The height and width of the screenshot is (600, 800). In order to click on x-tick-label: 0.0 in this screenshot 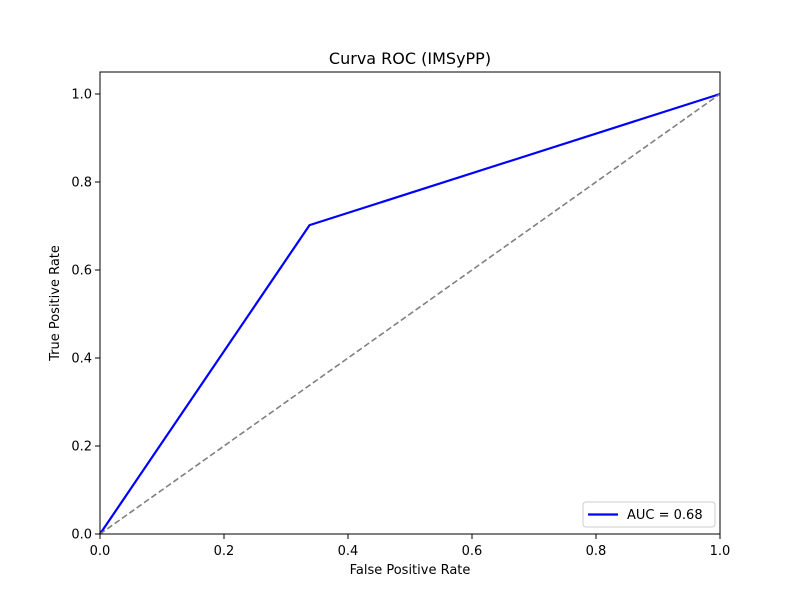, I will do `click(100, 551)`.